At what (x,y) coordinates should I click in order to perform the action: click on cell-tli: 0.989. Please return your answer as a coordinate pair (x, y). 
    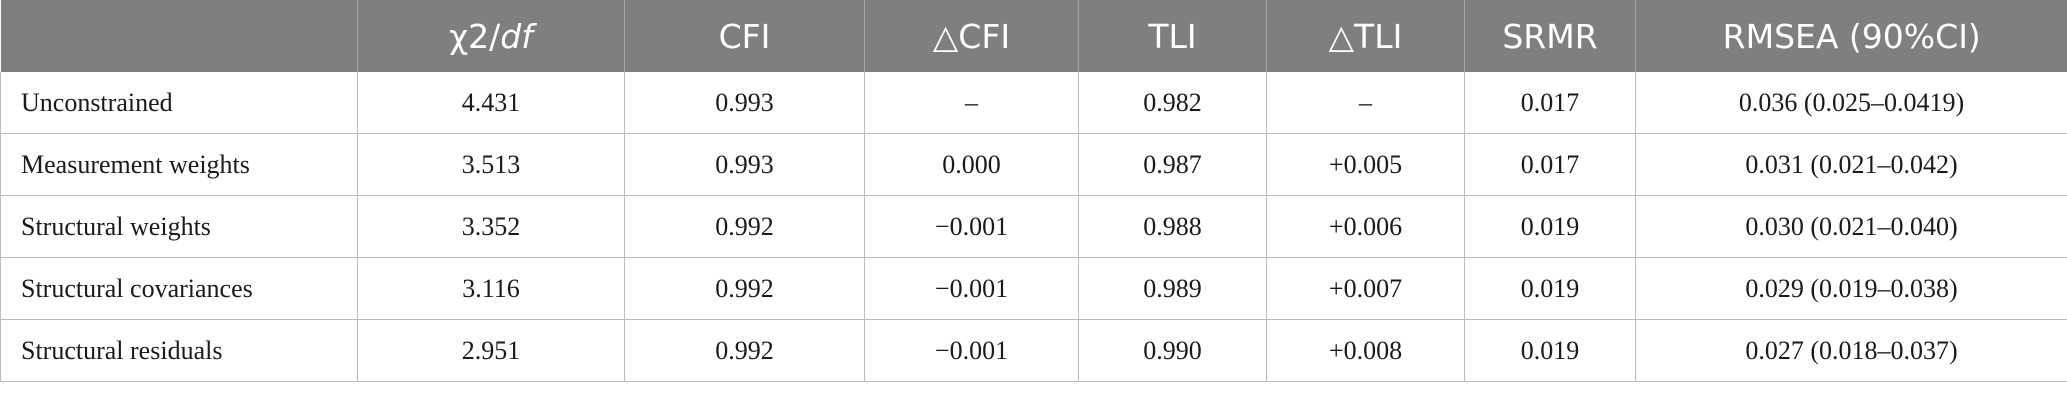
    Looking at the image, I should click on (1172, 288).